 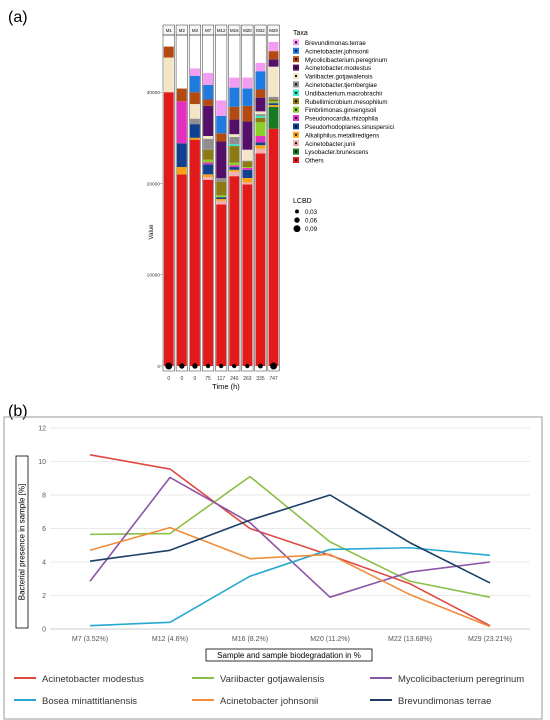 What do you see at coordinates (208, 203) in the screenshot?
I see `panel-a-bar-stack: M7 75` at bounding box center [208, 203].